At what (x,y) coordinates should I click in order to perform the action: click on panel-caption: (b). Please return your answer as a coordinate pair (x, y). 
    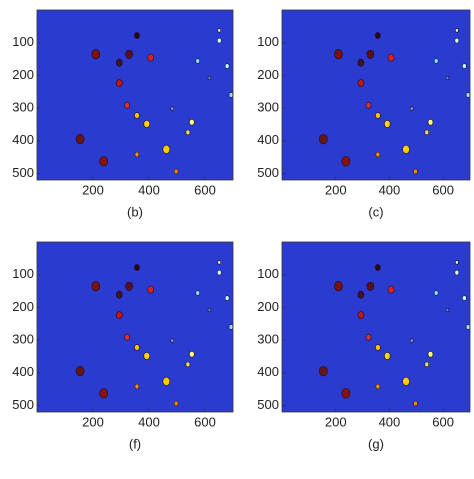
    Looking at the image, I should click on (135, 211).